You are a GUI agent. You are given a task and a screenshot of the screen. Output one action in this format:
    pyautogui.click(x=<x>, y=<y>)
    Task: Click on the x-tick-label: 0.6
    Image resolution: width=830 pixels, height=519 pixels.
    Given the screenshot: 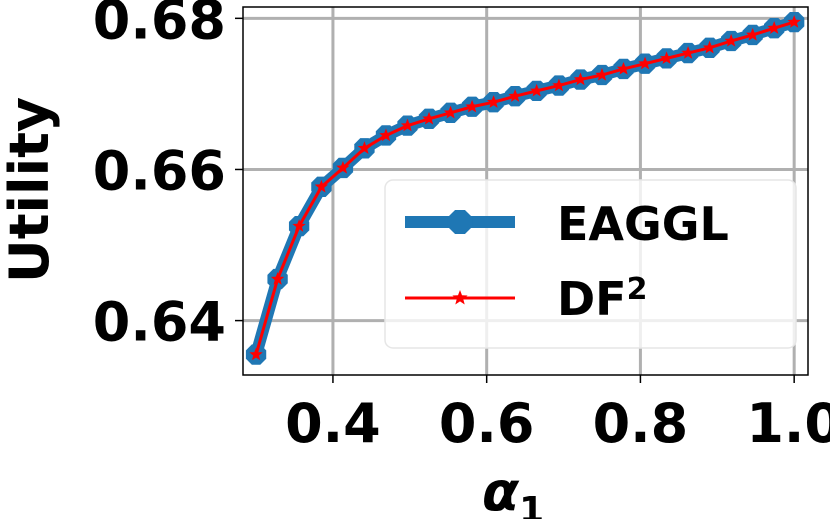 What is the action you would take?
    pyautogui.click(x=487, y=423)
    